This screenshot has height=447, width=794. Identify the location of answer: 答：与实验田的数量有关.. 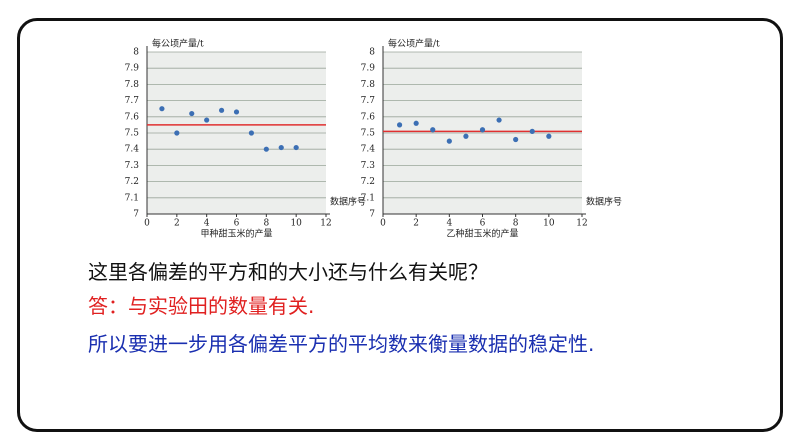
(201, 306).